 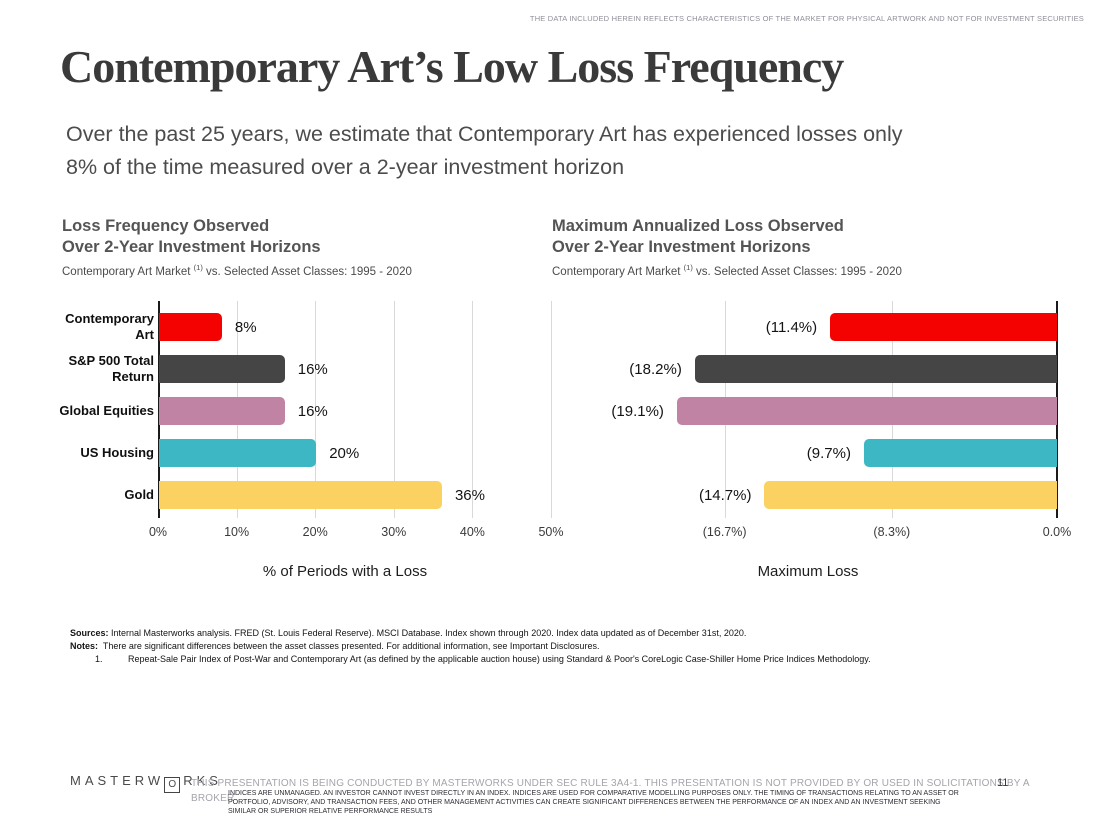 I want to click on page-title: Contemporary Art’s Low Loss Frequency, so click(x=452, y=66).